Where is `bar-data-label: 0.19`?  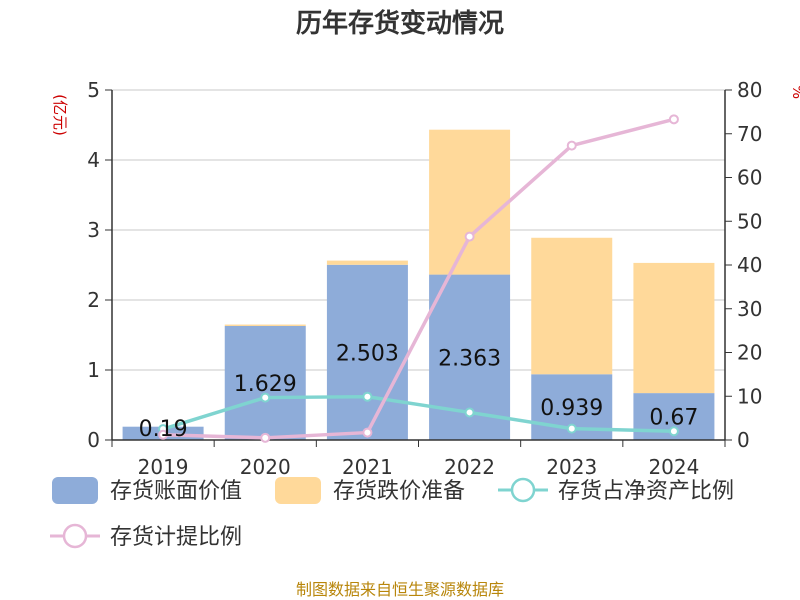 bar-data-label: 0.19 is located at coordinates (163, 429).